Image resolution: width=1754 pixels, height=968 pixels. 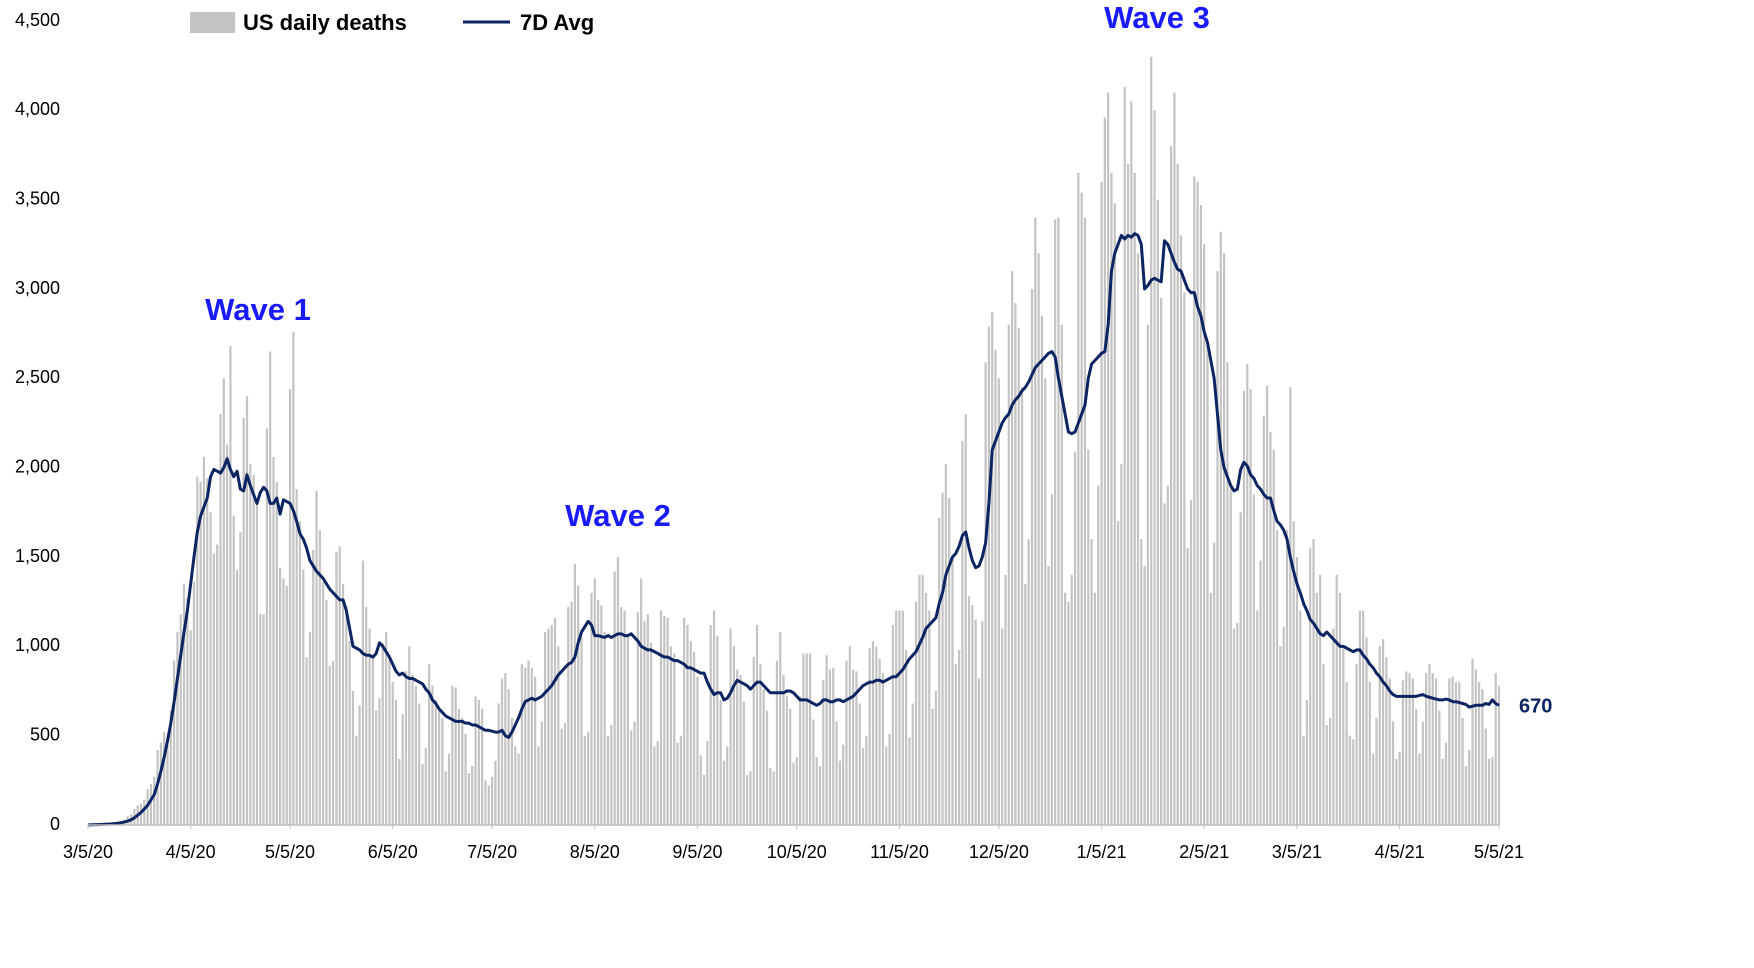 What do you see at coordinates (557, 22) in the screenshot?
I see `legend-label: 7D Avg` at bounding box center [557, 22].